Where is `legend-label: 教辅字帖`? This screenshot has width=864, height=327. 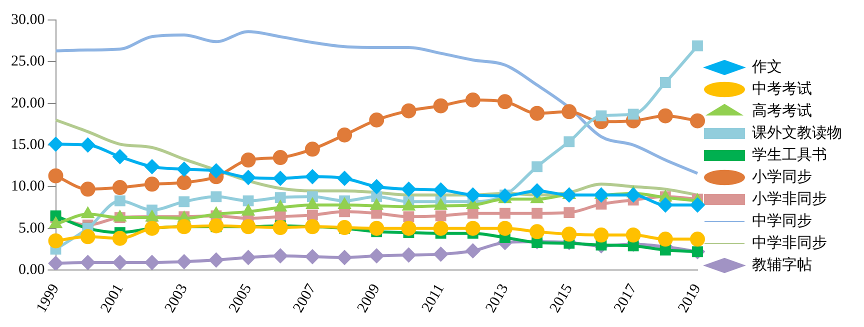
legend-label: 教辅字帖 is located at coordinates (782, 264).